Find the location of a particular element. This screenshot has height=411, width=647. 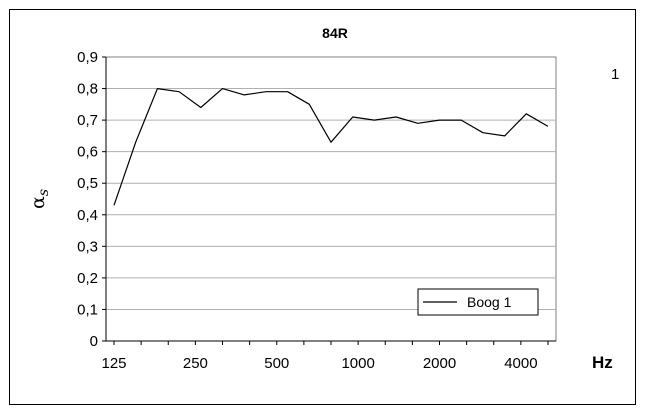

legend: Boog 1 is located at coordinates (478, 302).